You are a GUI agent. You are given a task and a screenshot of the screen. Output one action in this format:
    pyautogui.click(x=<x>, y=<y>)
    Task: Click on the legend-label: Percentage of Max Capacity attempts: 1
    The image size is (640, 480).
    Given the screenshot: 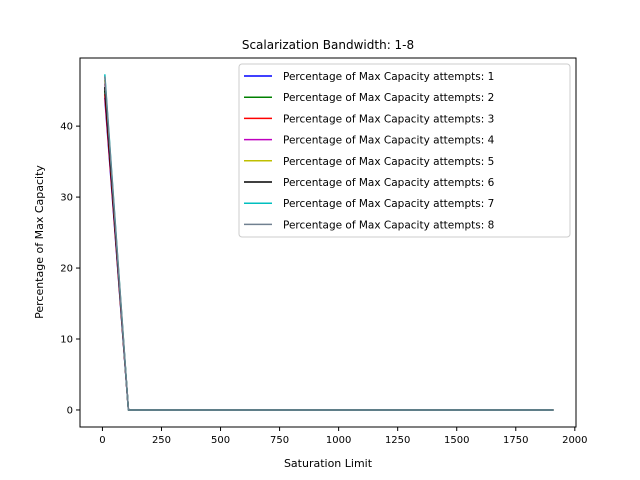 What is the action you would take?
    pyautogui.click(x=388, y=77)
    